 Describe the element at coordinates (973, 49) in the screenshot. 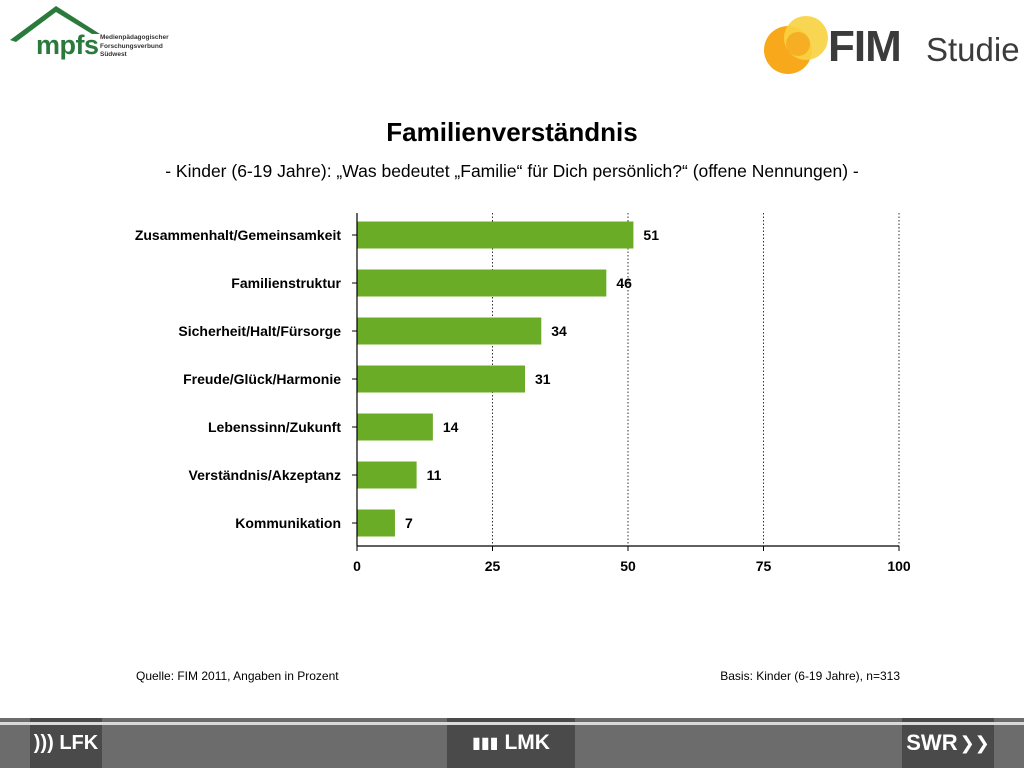

I see `studie-wordmark: Studie` at that location.